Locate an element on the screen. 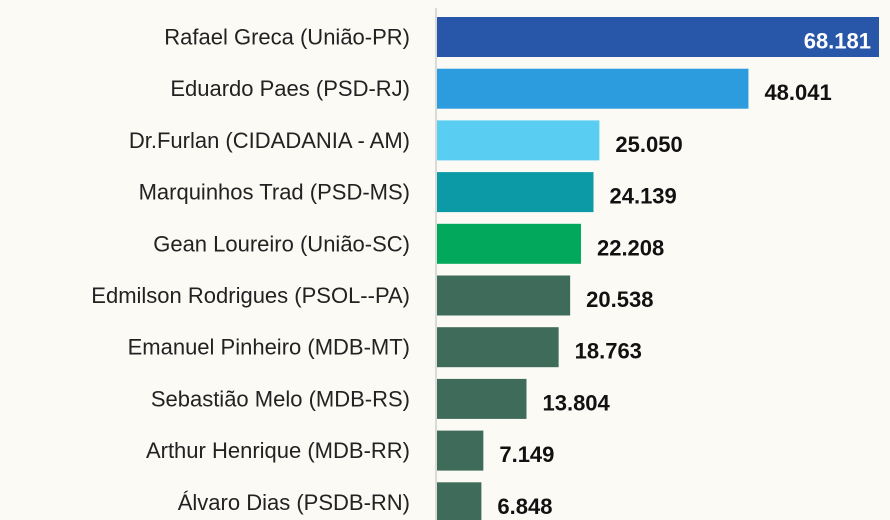  category-label: Eduardo Paes (PSD-RJ) is located at coordinates (290, 88).